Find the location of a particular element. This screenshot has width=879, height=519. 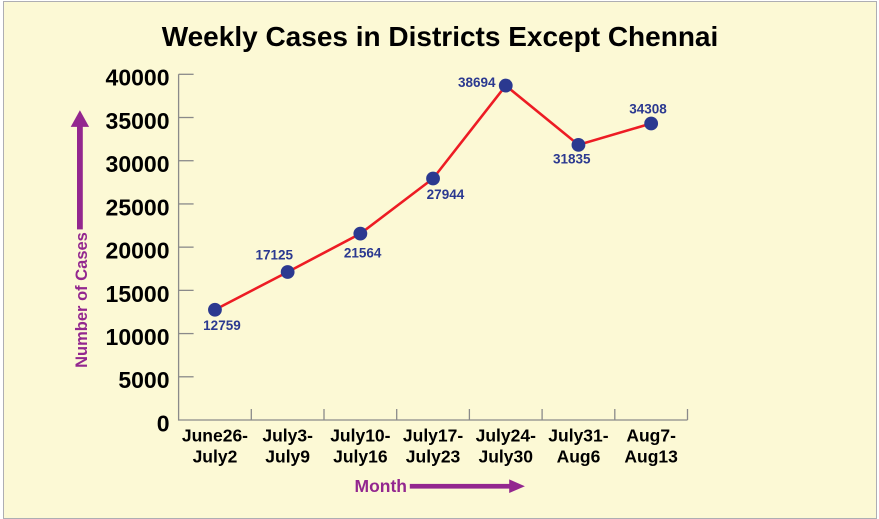

data-point-label: 31835 is located at coordinates (572, 158).